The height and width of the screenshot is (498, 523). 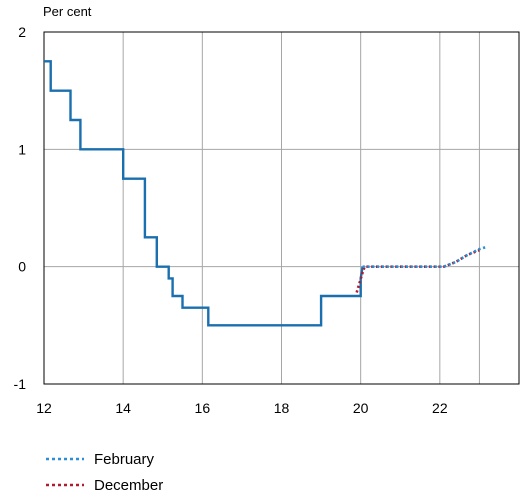 I want to click on y-tick-labels: 2 1 0 -1, so click(x=20, y=208).